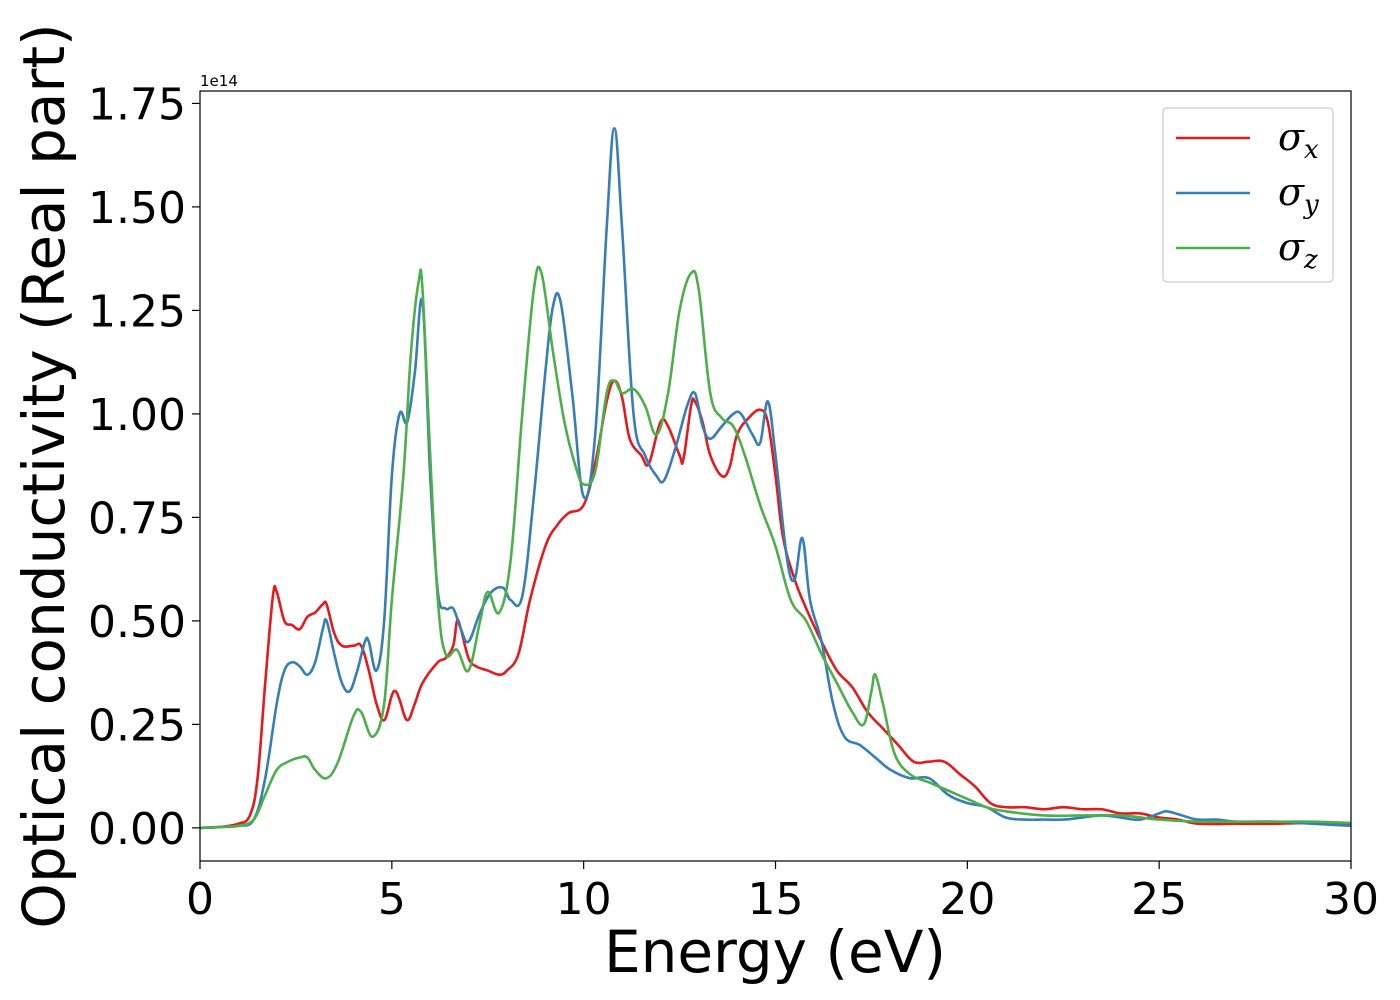 This screenshot has width=1400, height=1000. I want to click on y-tick-label: 0.50, so click(137, 622).